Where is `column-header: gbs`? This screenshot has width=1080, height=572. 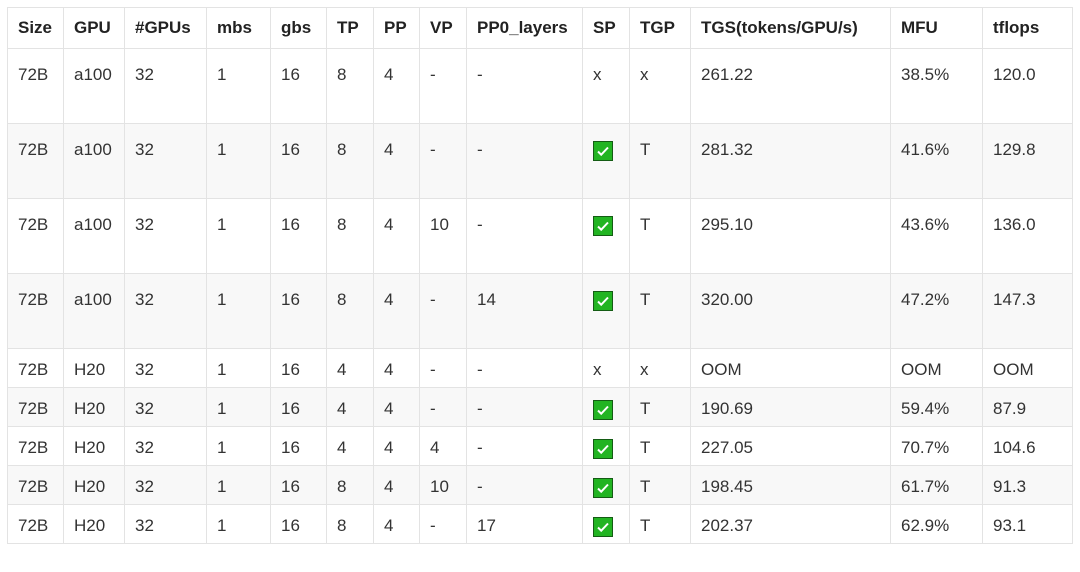 column-header: gbs is located at coordinates (298, 28).